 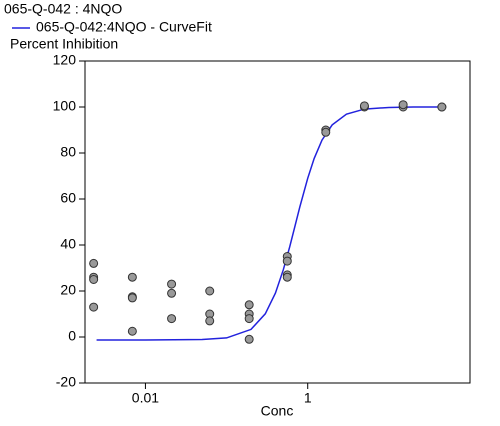 What do you see at coordinates (65, 60) in the screenshot?
I see `y-tick-label: 120` at bounding box center [65, 60].